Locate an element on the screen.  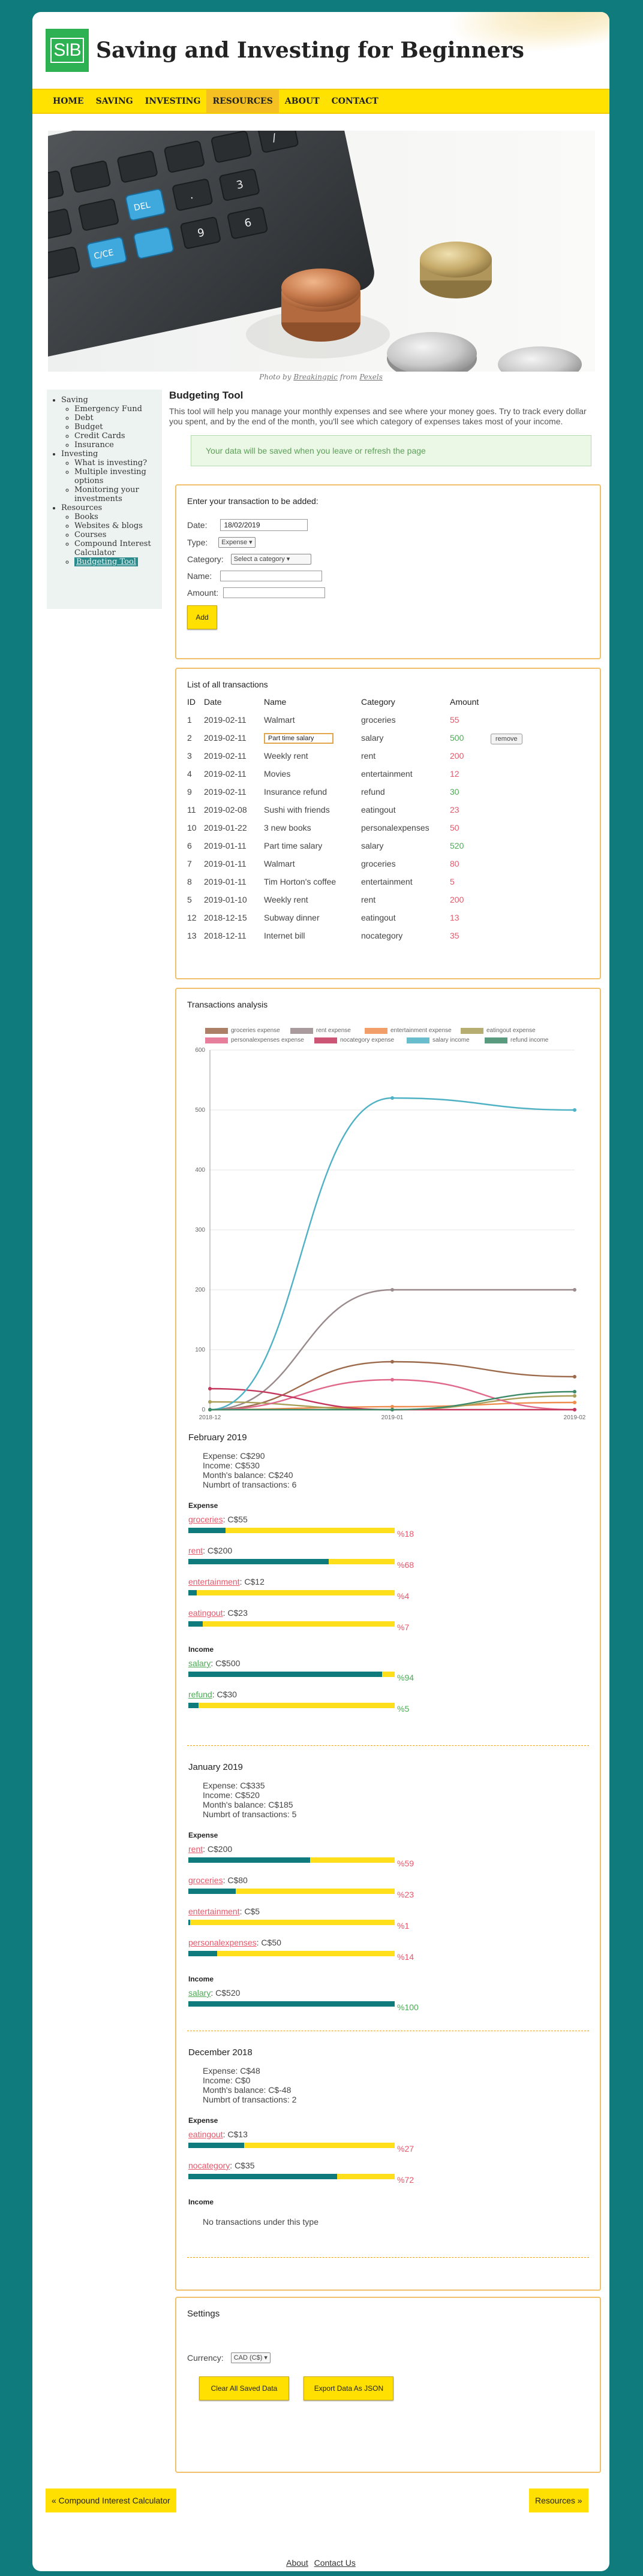
sidebar-item-label: Budgeting Tool is located at coordinates (106, 561).